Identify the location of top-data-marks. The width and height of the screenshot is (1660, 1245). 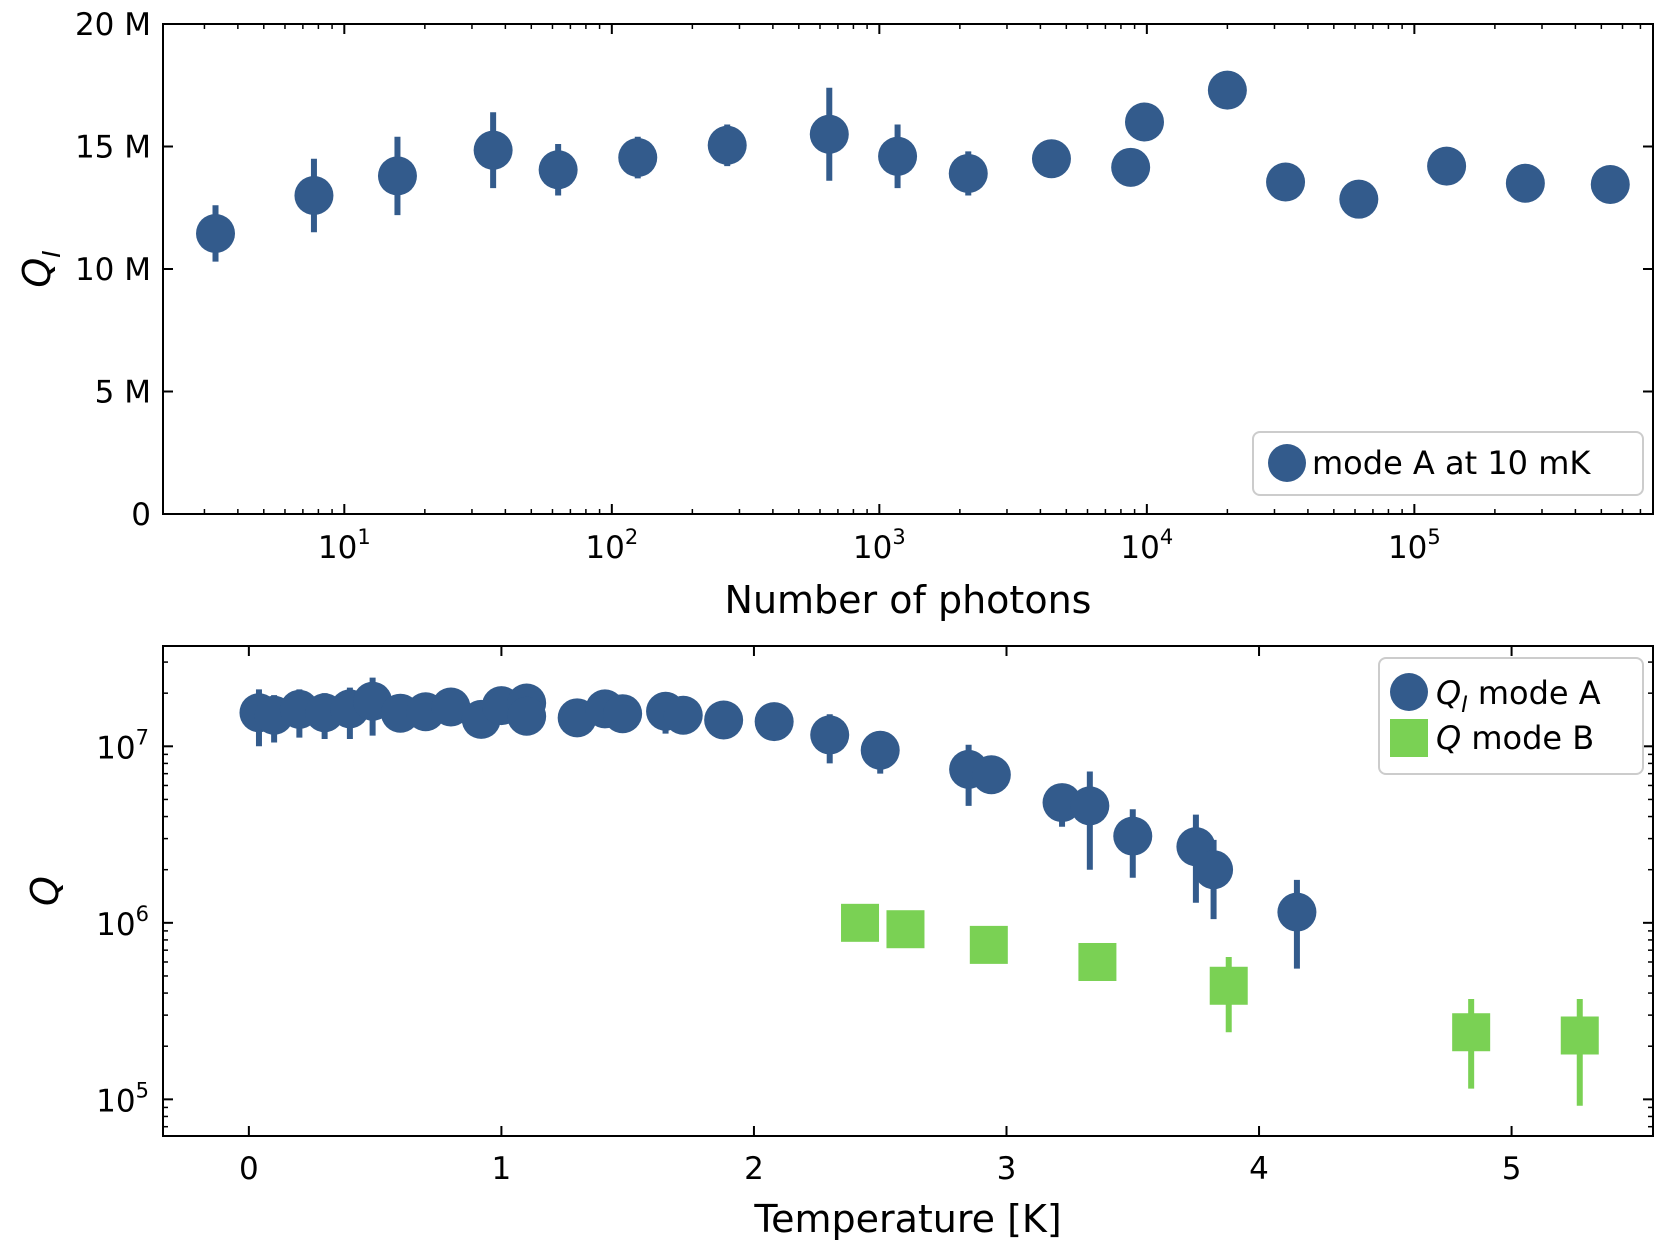
(913, 166).